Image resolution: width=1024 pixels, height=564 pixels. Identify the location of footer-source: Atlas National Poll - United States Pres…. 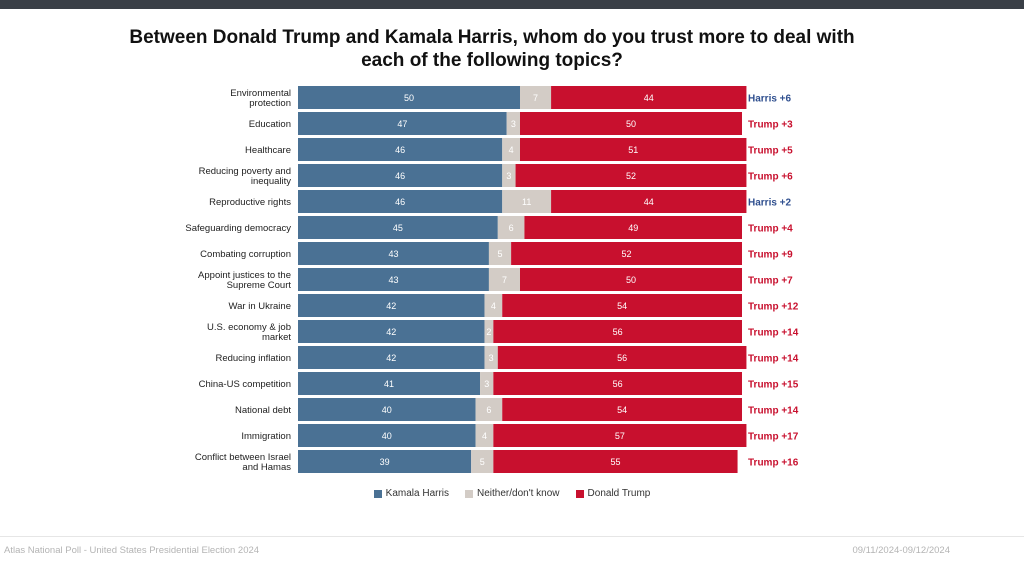
(132, 550).